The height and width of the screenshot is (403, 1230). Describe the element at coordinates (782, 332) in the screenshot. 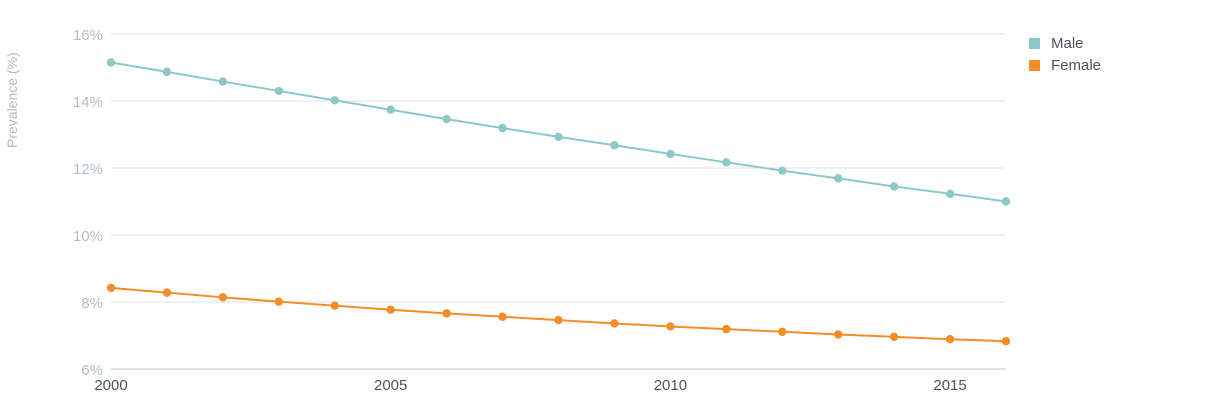

I see `data-point-female-2012` at that location.